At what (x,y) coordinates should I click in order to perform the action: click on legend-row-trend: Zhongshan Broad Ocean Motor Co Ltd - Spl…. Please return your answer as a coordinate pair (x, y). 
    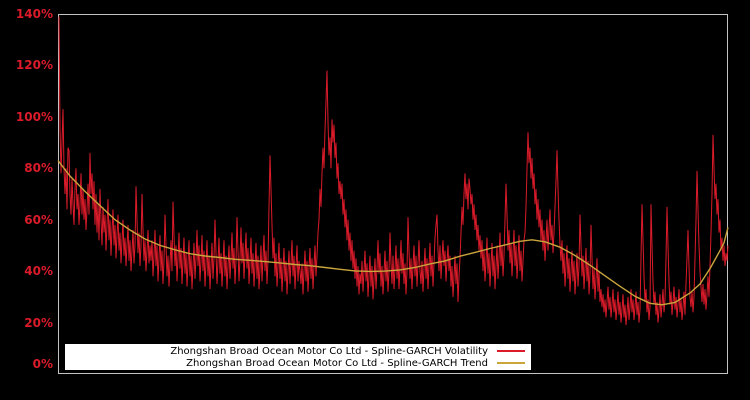
    Looking at the image, I should click on (296, 363).